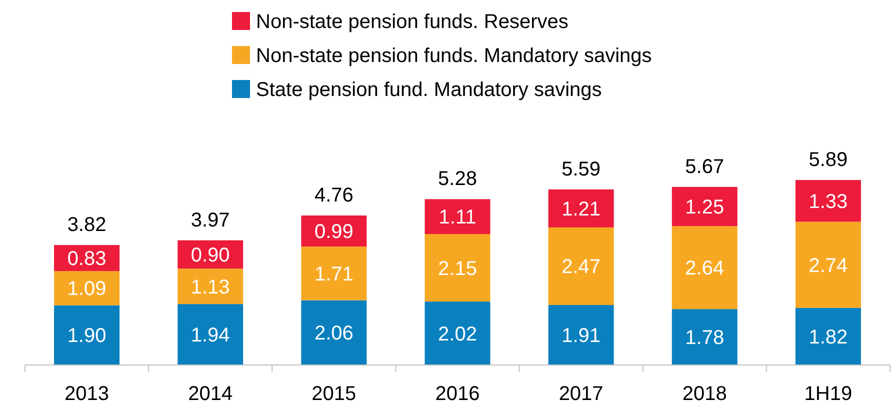 The image size is (895, 409). I want to click on x-tick-label: 2018, so click(704, 394).